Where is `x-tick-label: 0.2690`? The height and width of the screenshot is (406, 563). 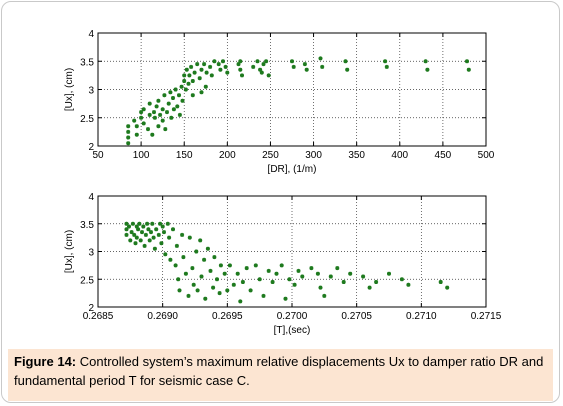
x-tick-label: 0.2690 is located at coordinates (162, 316).